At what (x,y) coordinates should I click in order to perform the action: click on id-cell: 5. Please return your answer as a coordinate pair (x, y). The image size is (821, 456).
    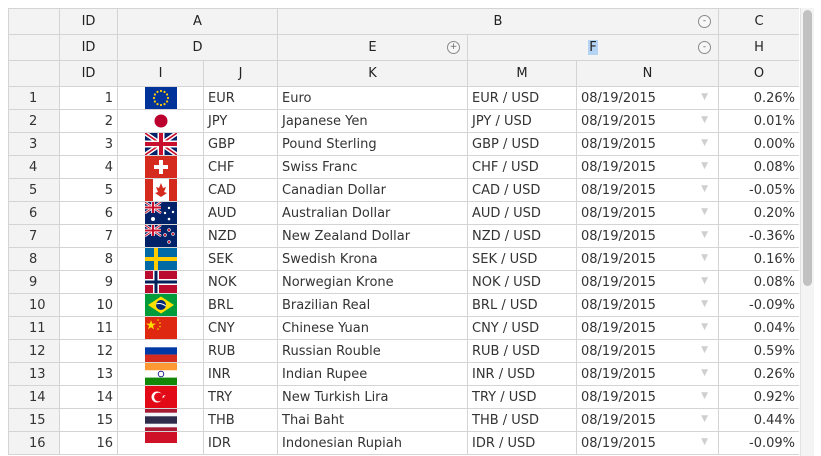
    Looking at the image, I should click on (88, 190).